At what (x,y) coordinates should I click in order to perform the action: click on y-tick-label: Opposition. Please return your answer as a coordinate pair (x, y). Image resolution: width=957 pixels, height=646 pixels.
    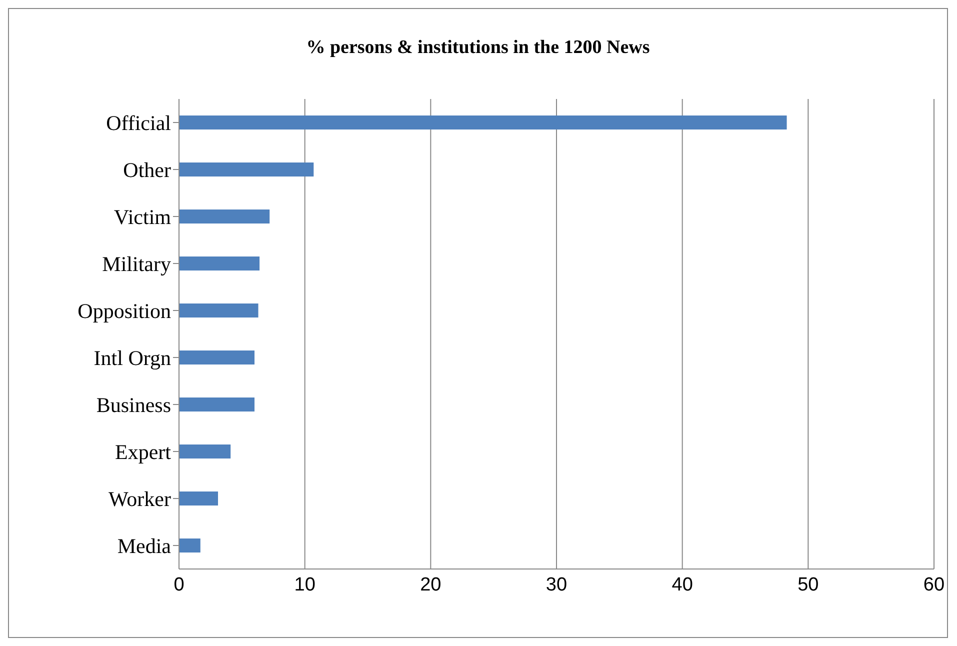
    Looking at the image, I should click on (125, 310).